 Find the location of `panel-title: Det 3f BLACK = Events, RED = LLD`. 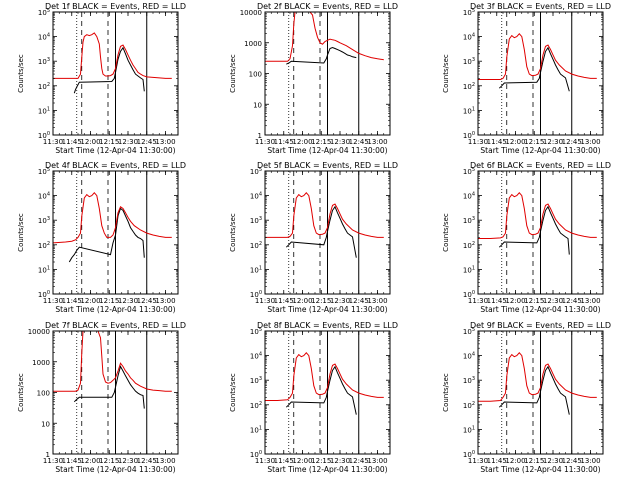

panel-title: Det 3f BLACK = Events, RED = LLD is located at coordinates (540, 6).